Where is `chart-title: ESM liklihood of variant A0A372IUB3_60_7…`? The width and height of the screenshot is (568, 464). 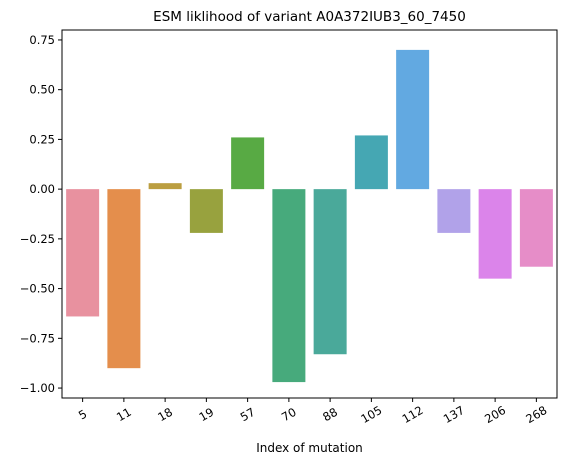 chart-title: ESM liklihood of variant A0A372IUB3_60_7… is located at coordinates (309, 17).